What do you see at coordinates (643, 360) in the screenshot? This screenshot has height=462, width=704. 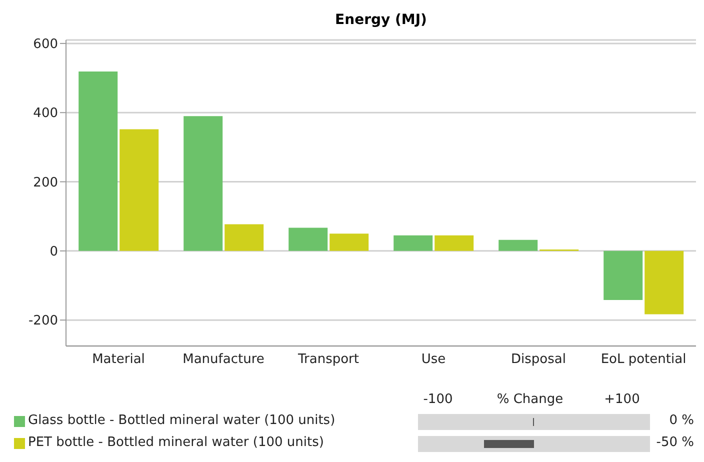 I see `x-tick-label: EoL potential` at bounding box center [643, 360].